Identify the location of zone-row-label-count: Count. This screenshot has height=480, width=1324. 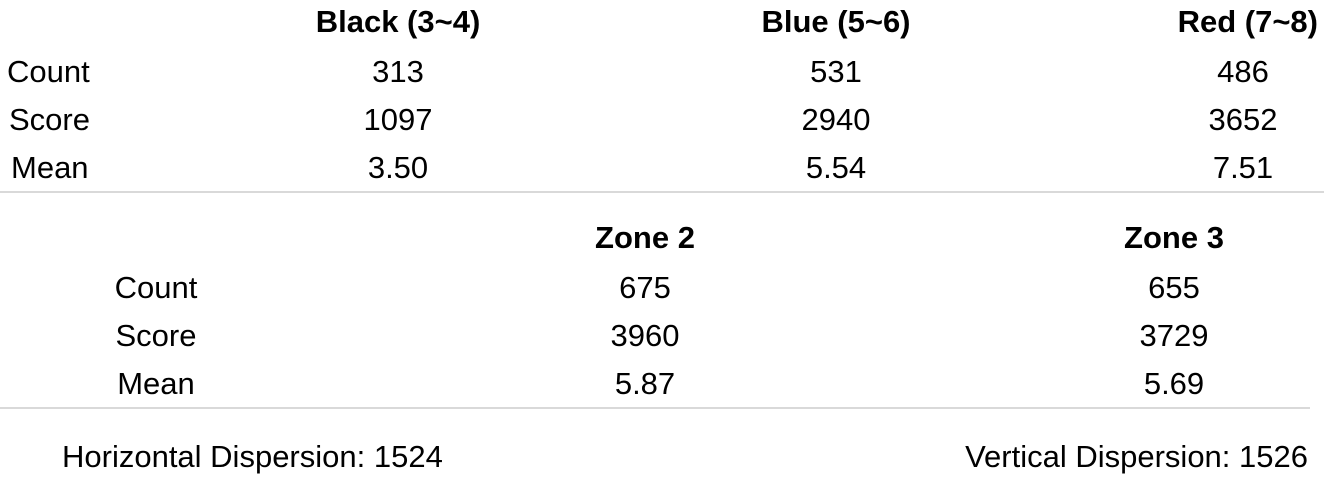
(156, 287).